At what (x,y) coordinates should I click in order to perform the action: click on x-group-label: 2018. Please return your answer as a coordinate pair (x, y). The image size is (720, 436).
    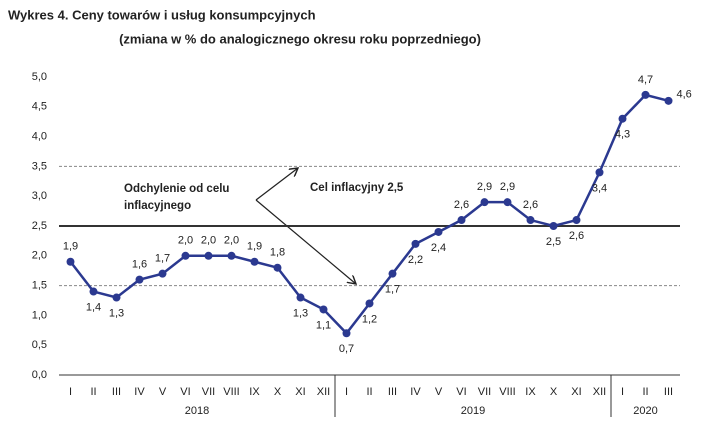
    Looking at the image, I should click on (197, 411).